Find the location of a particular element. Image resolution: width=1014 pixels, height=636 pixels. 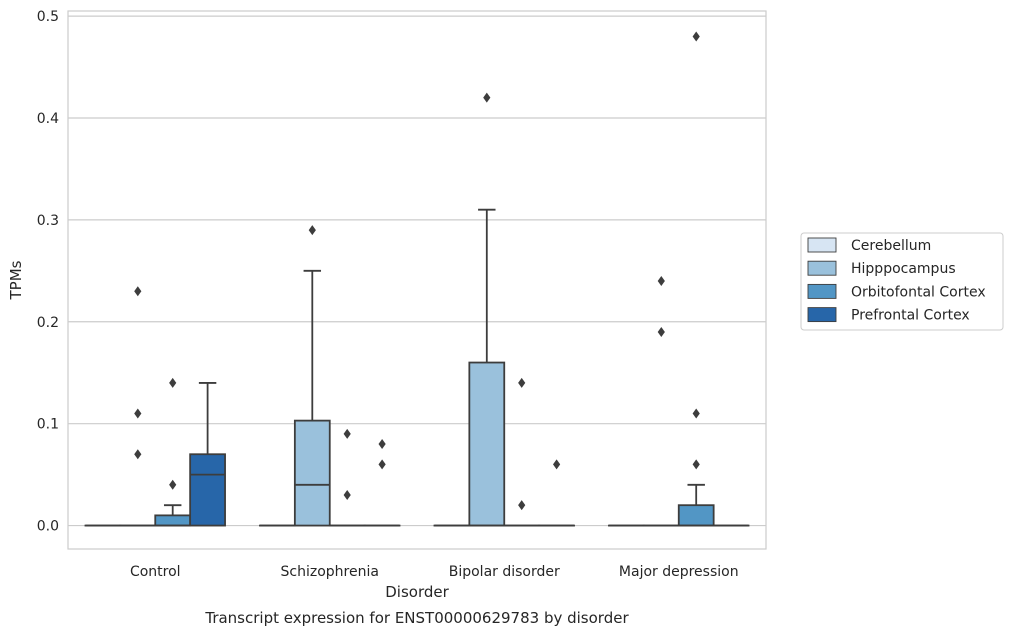

x-tick-label: Major depression is located at coordinates (679, 572).